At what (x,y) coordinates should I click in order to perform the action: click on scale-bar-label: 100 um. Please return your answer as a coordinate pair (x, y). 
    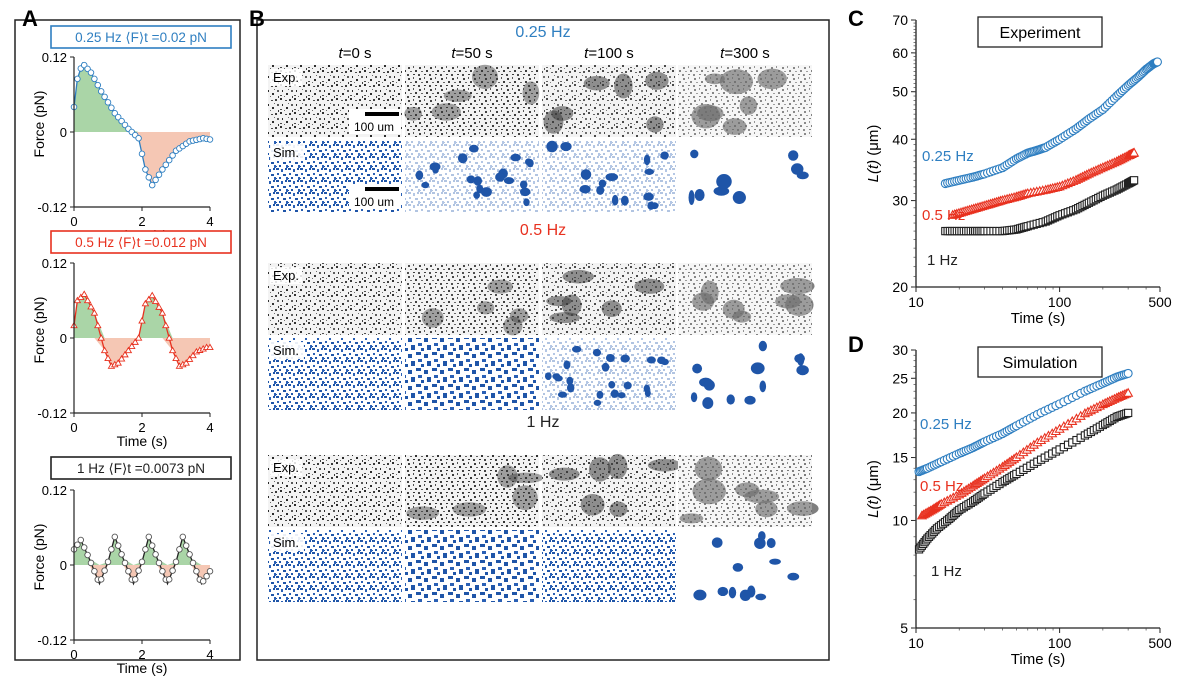
    Looking at the image, I should click on (374, 127).